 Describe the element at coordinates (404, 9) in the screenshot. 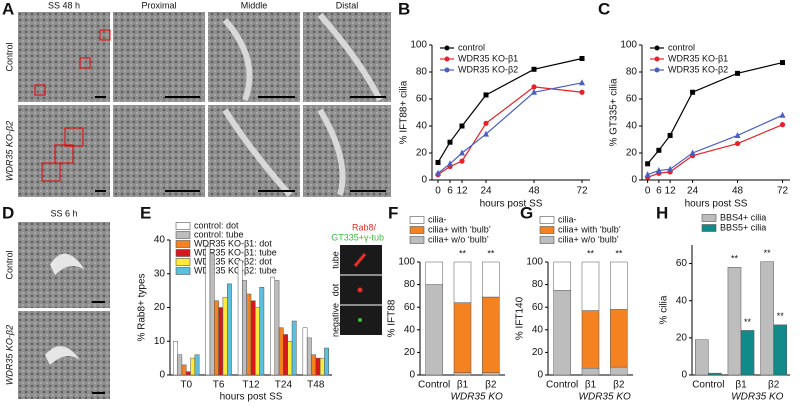

I see `panel-letter: B` at that location.